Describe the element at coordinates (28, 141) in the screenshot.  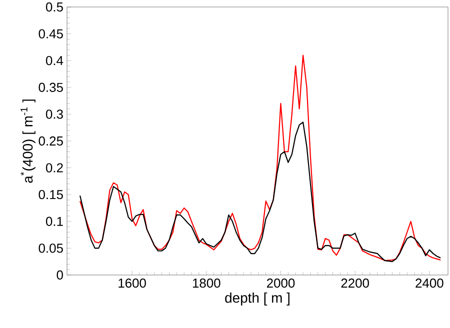
I see `y-axis-title: a$^{*}$(400) [ m$^{-1}$ ]` at that location.